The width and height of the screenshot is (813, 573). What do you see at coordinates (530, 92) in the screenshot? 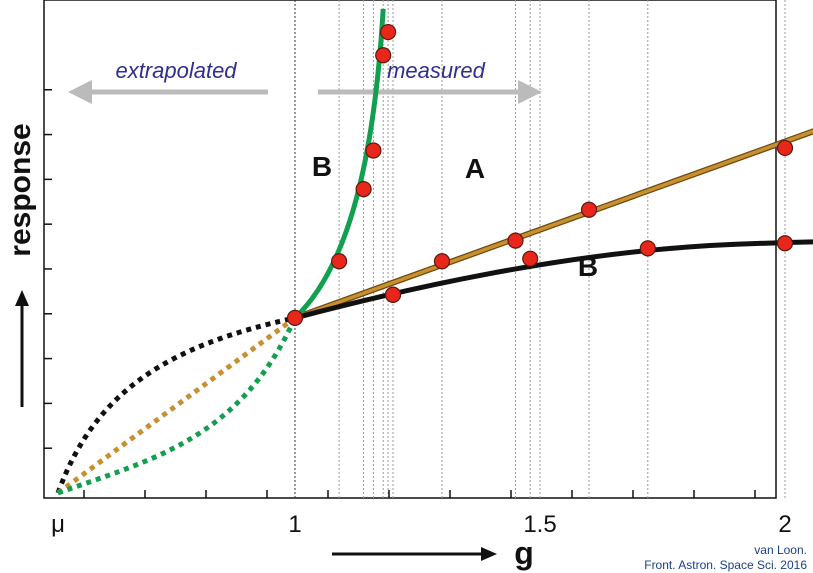
I see `measured-arrowhead` at bounding box center [530, 92].